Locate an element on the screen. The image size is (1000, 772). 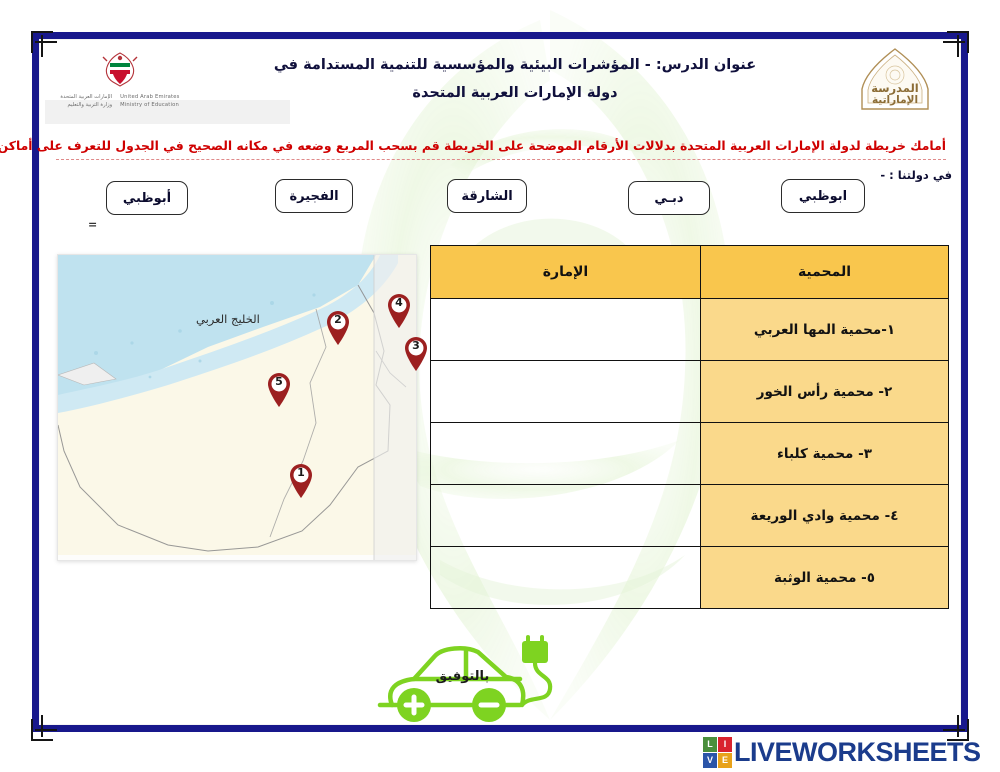
electric-car-graphic: بالتوفيق is located at coordinates (475, 680).